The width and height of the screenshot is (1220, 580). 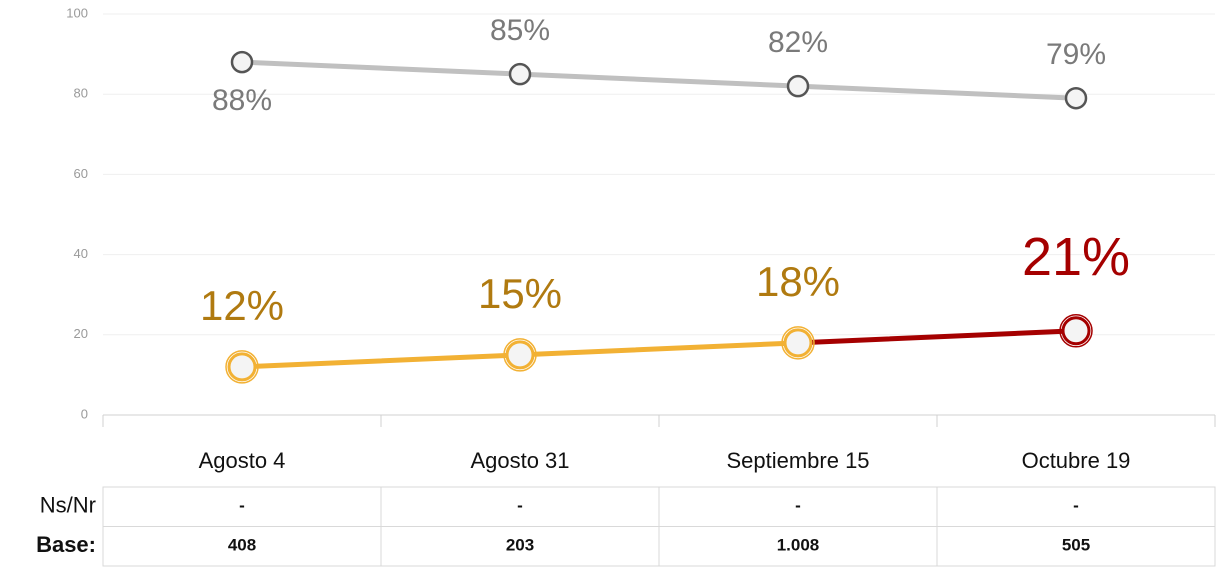 What do you see at coordinates (1076, 257) in the screenshot?
I see `data-label: 21%` at bounding box center [1076, 257].